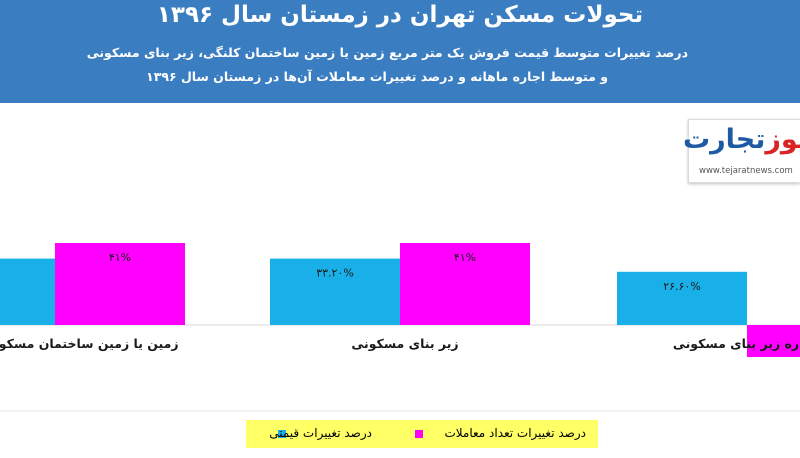 The width and height of the screenshot is (800, 458). Describe the element at coordinates (724, 139) in the screenshot. I see `logo-wordmark-blue: تجارت` at that location.